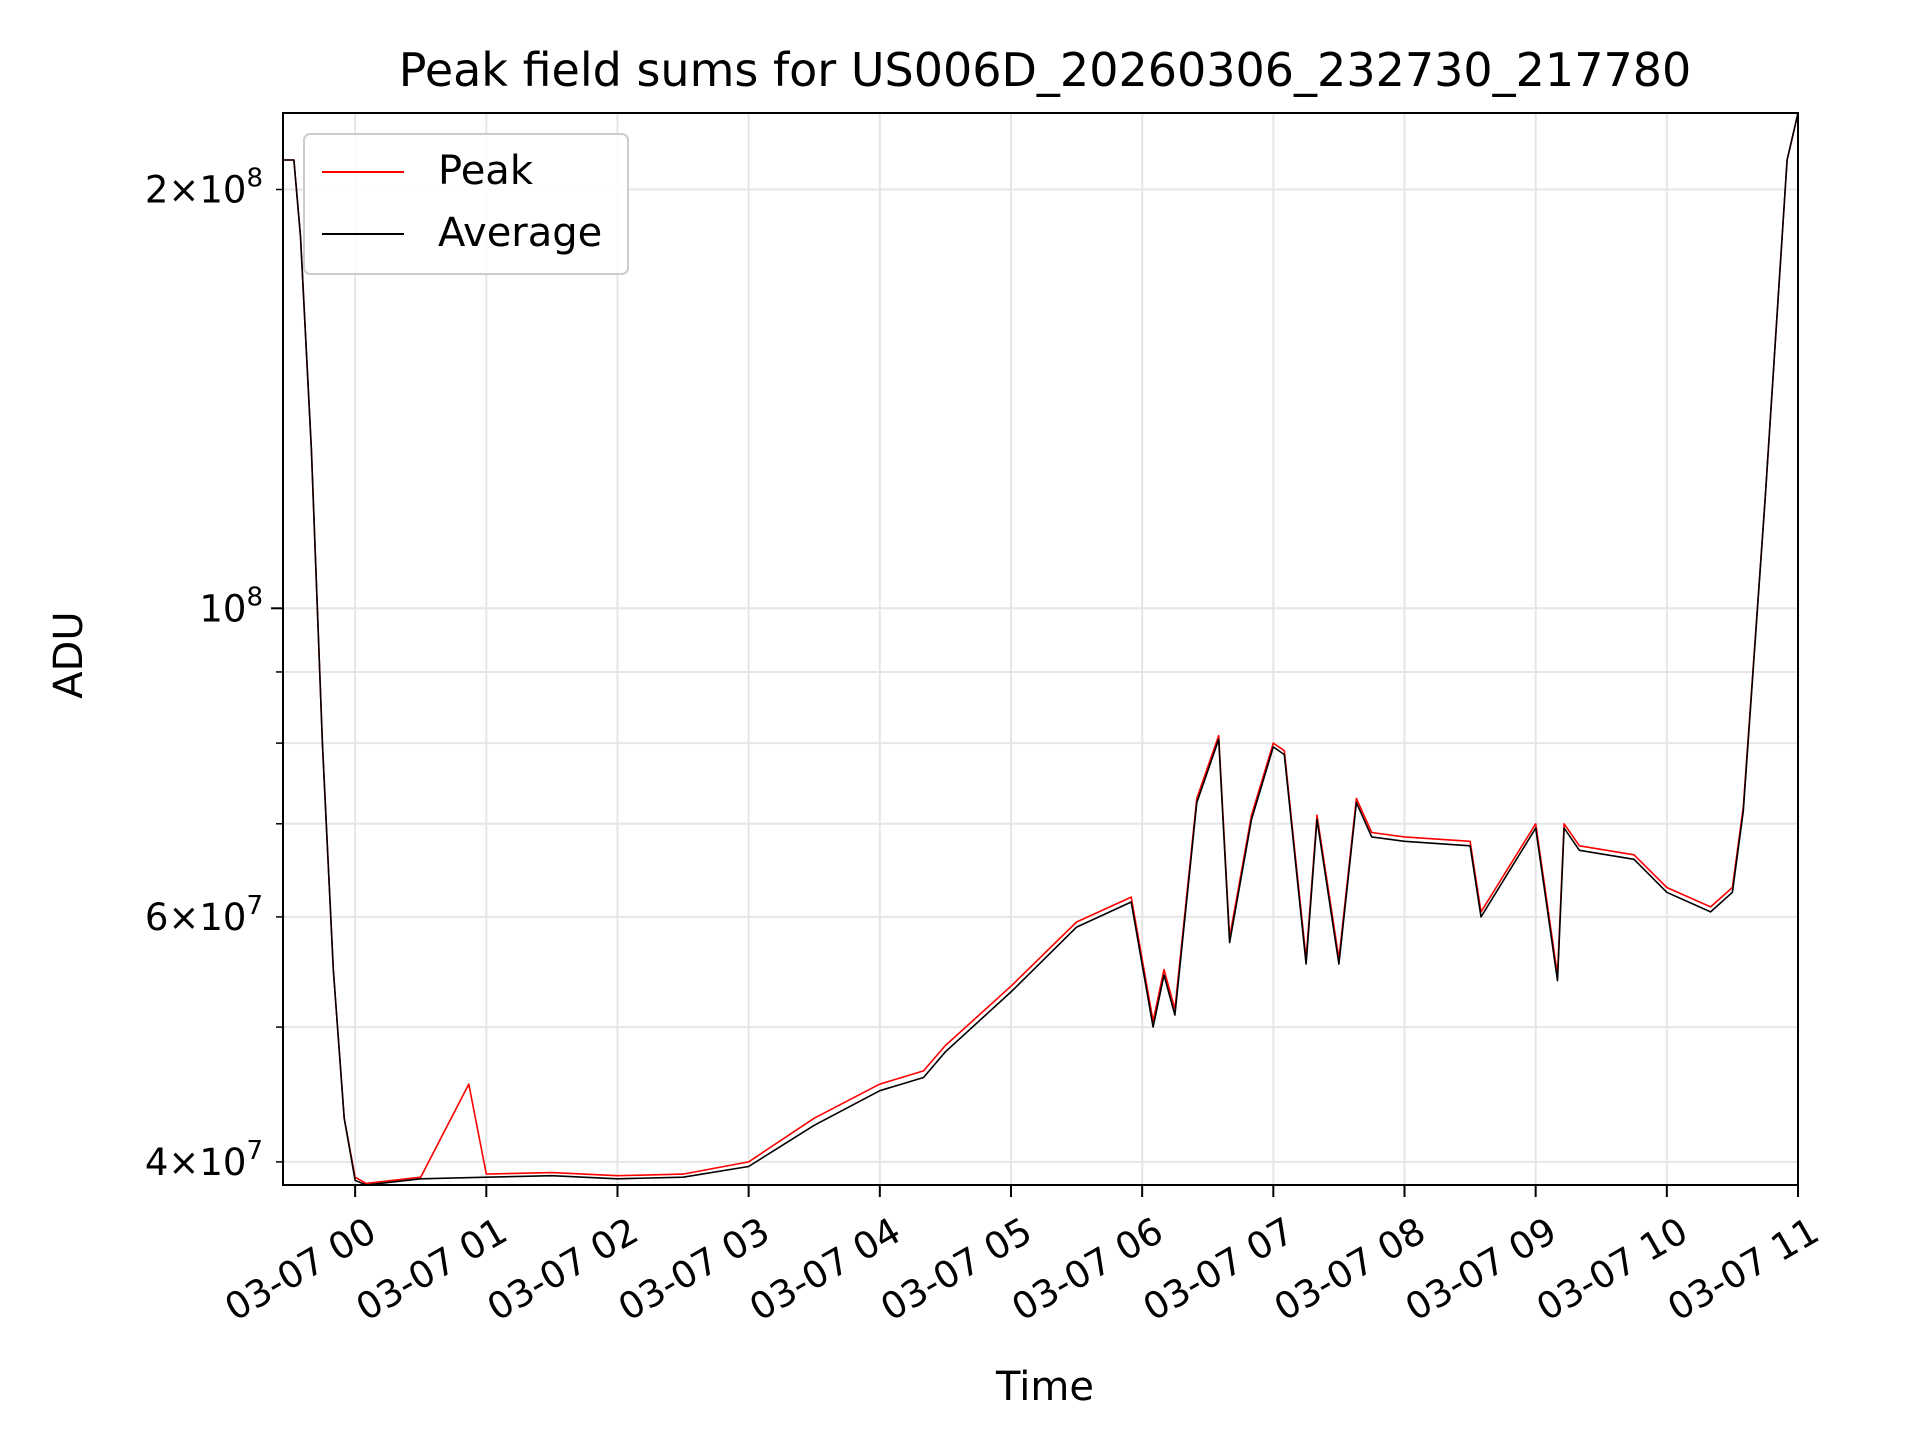 This screenshot has width=1920, height=1440. I want to click on legend-label-average: Average, so click(520, 233).